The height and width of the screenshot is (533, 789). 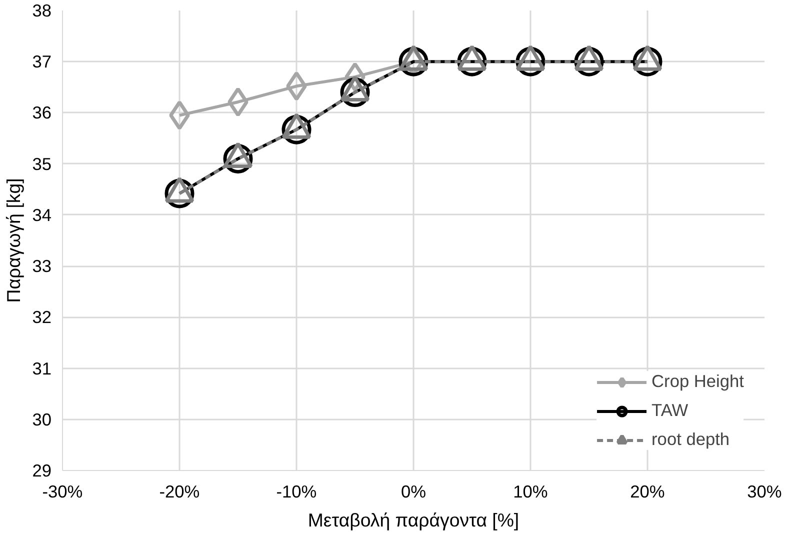 I want to click on legend-label: Crop Height, so click(x=698, y=381).